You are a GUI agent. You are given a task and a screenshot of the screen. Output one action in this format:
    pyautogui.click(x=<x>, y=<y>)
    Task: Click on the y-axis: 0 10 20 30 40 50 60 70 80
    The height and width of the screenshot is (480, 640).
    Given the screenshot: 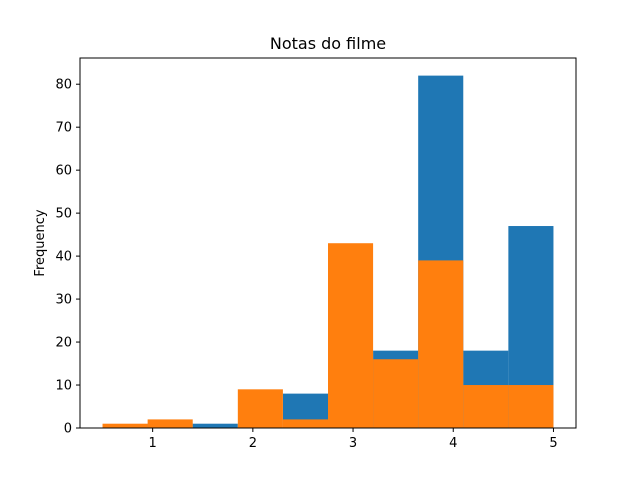 What is the action you would take?
    pyautogui.click(x=67, y=257)
    